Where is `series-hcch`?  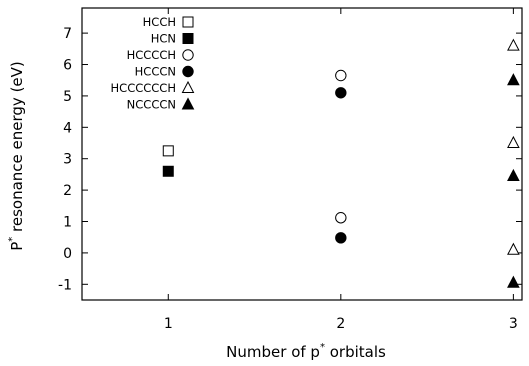 series-hcch is located at coordinates (168, 151).